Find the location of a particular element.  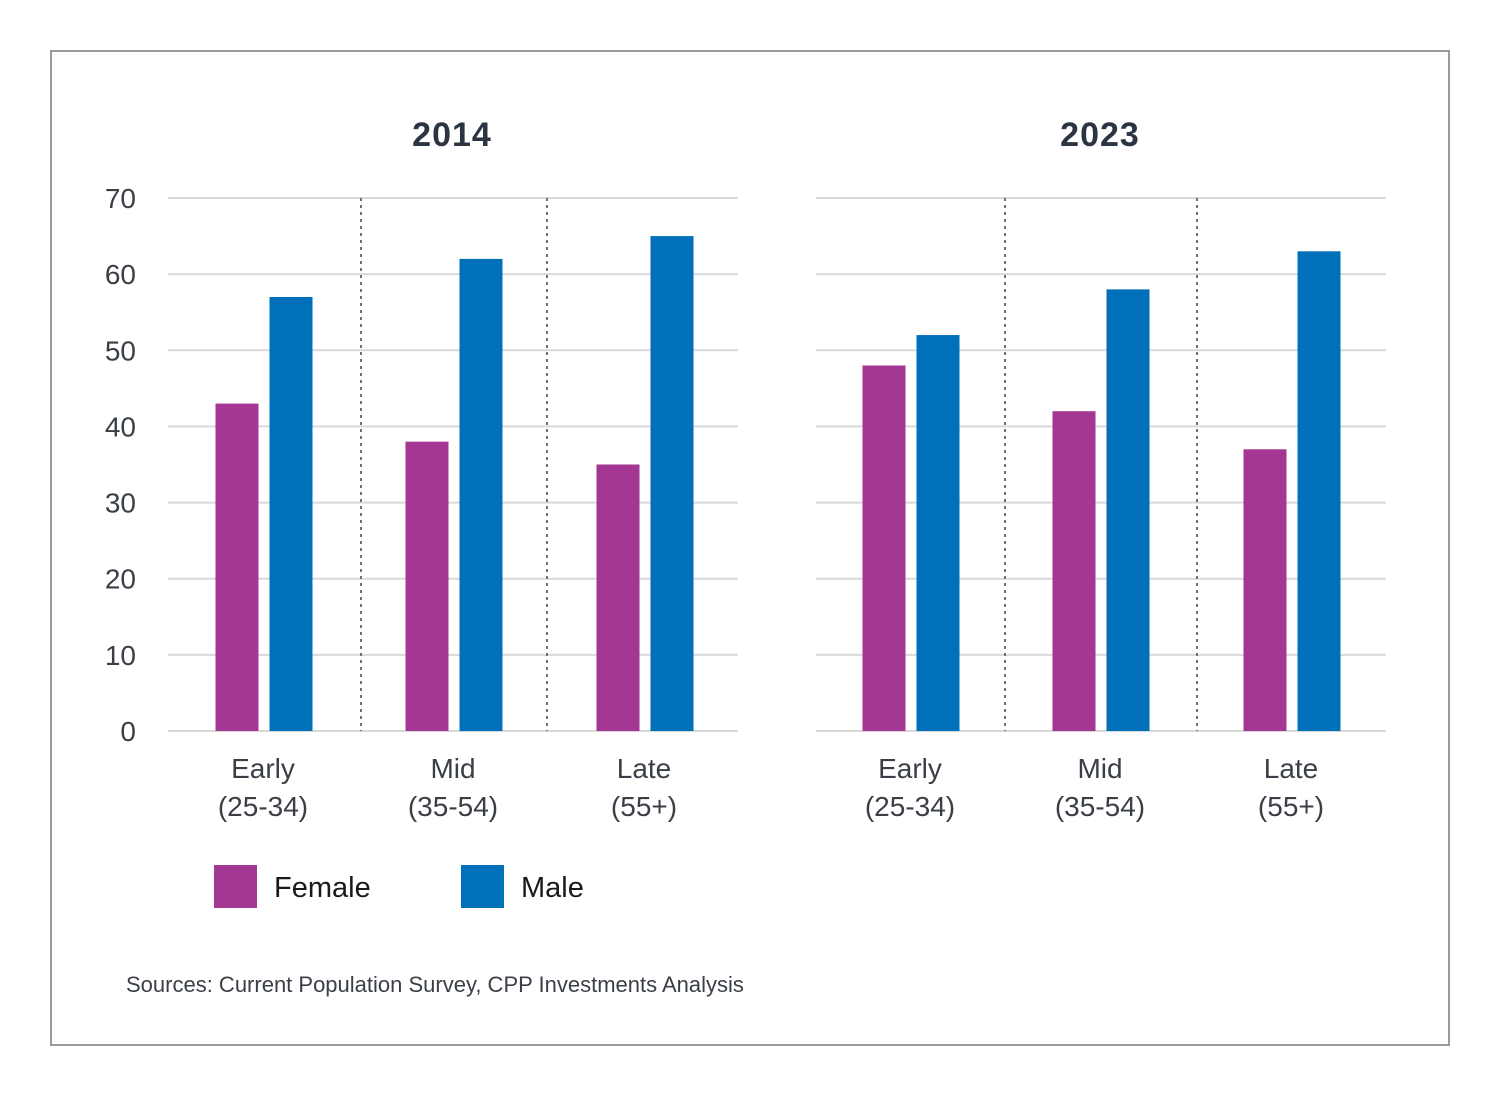

y-tick-label: 20 is located at coordinates (120, 579).